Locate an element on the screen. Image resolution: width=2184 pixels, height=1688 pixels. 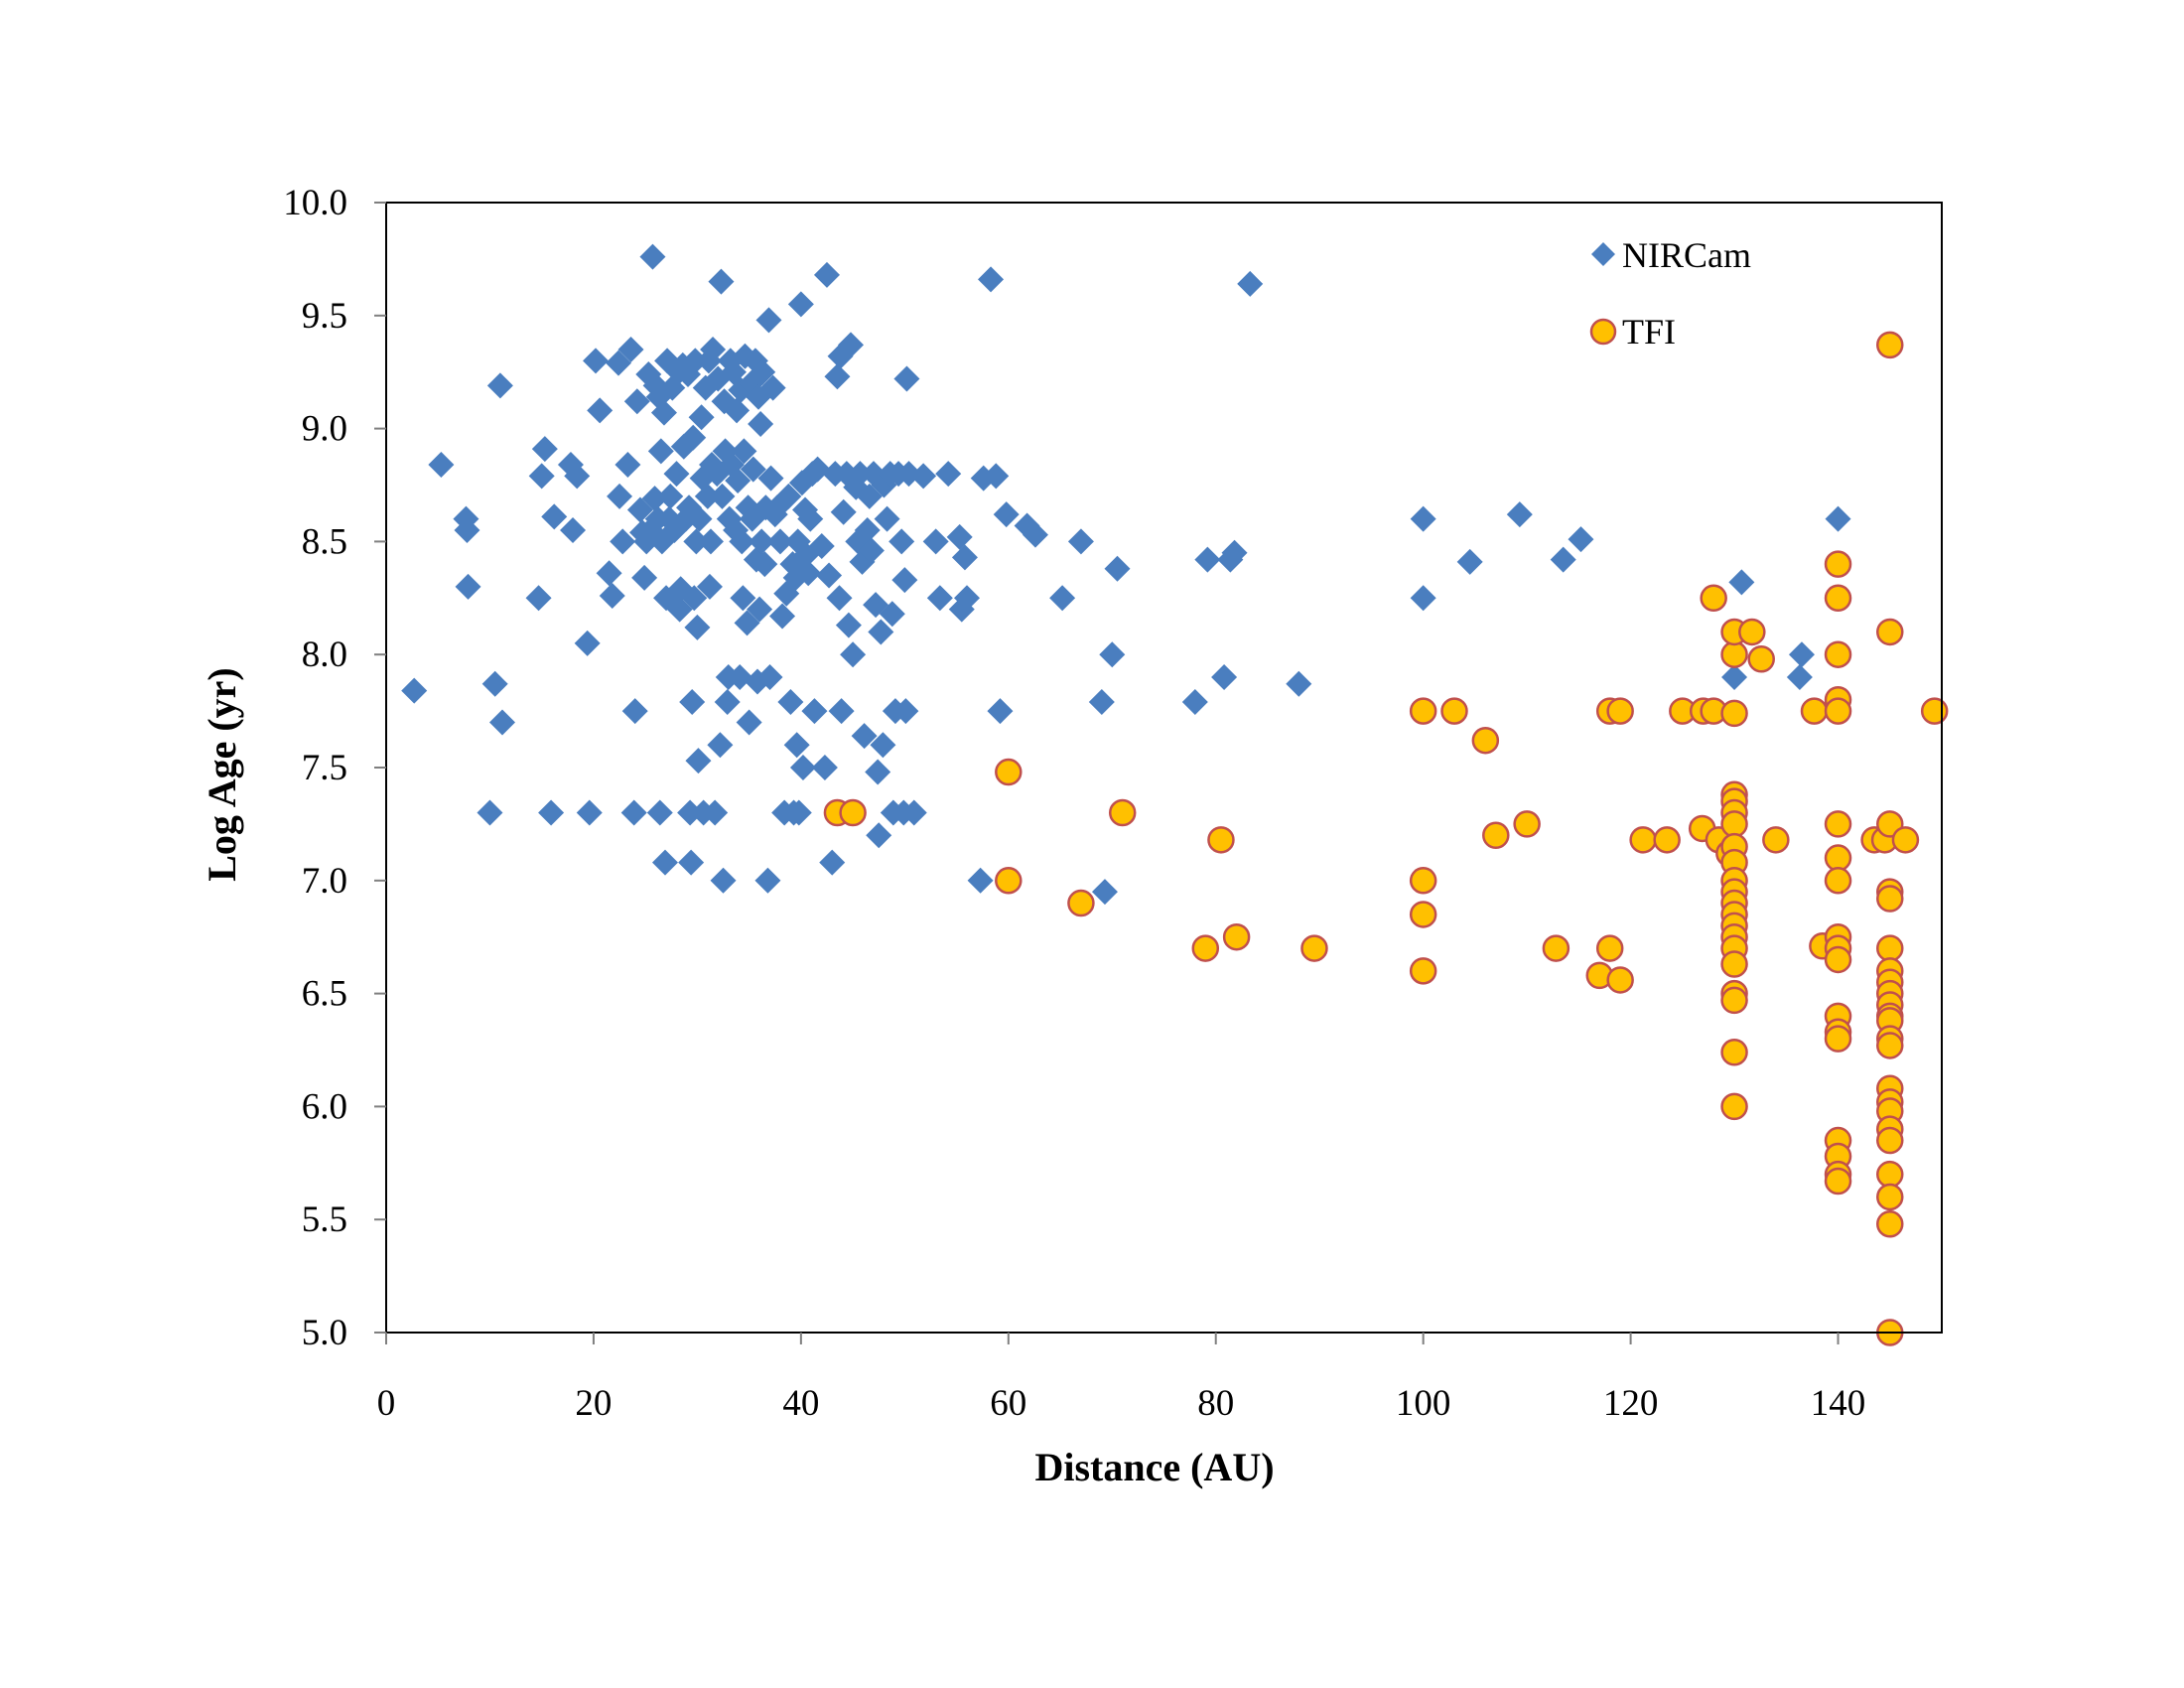
y-tick-label: 9.0 is located at coordinates (324, 429).